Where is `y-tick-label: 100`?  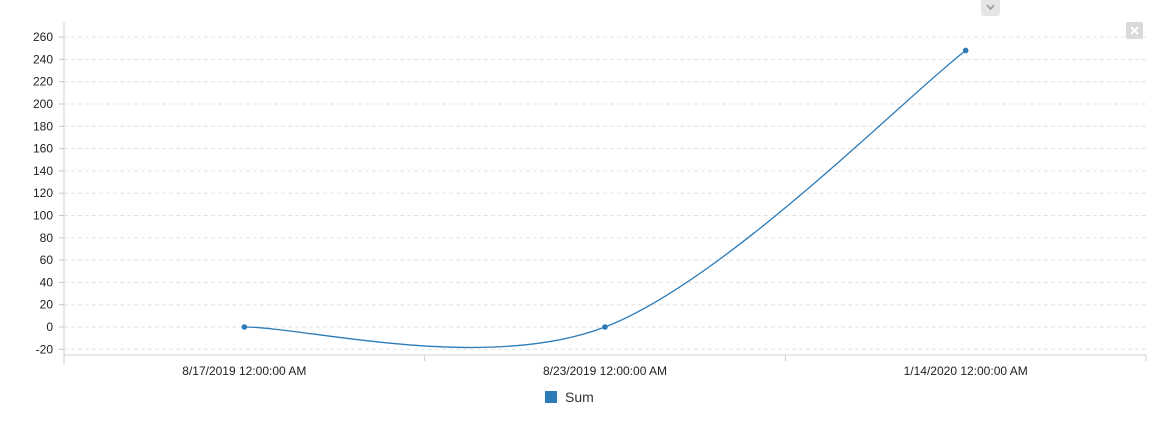 y-tick-label: 100 is located at coordinates (43, 216).